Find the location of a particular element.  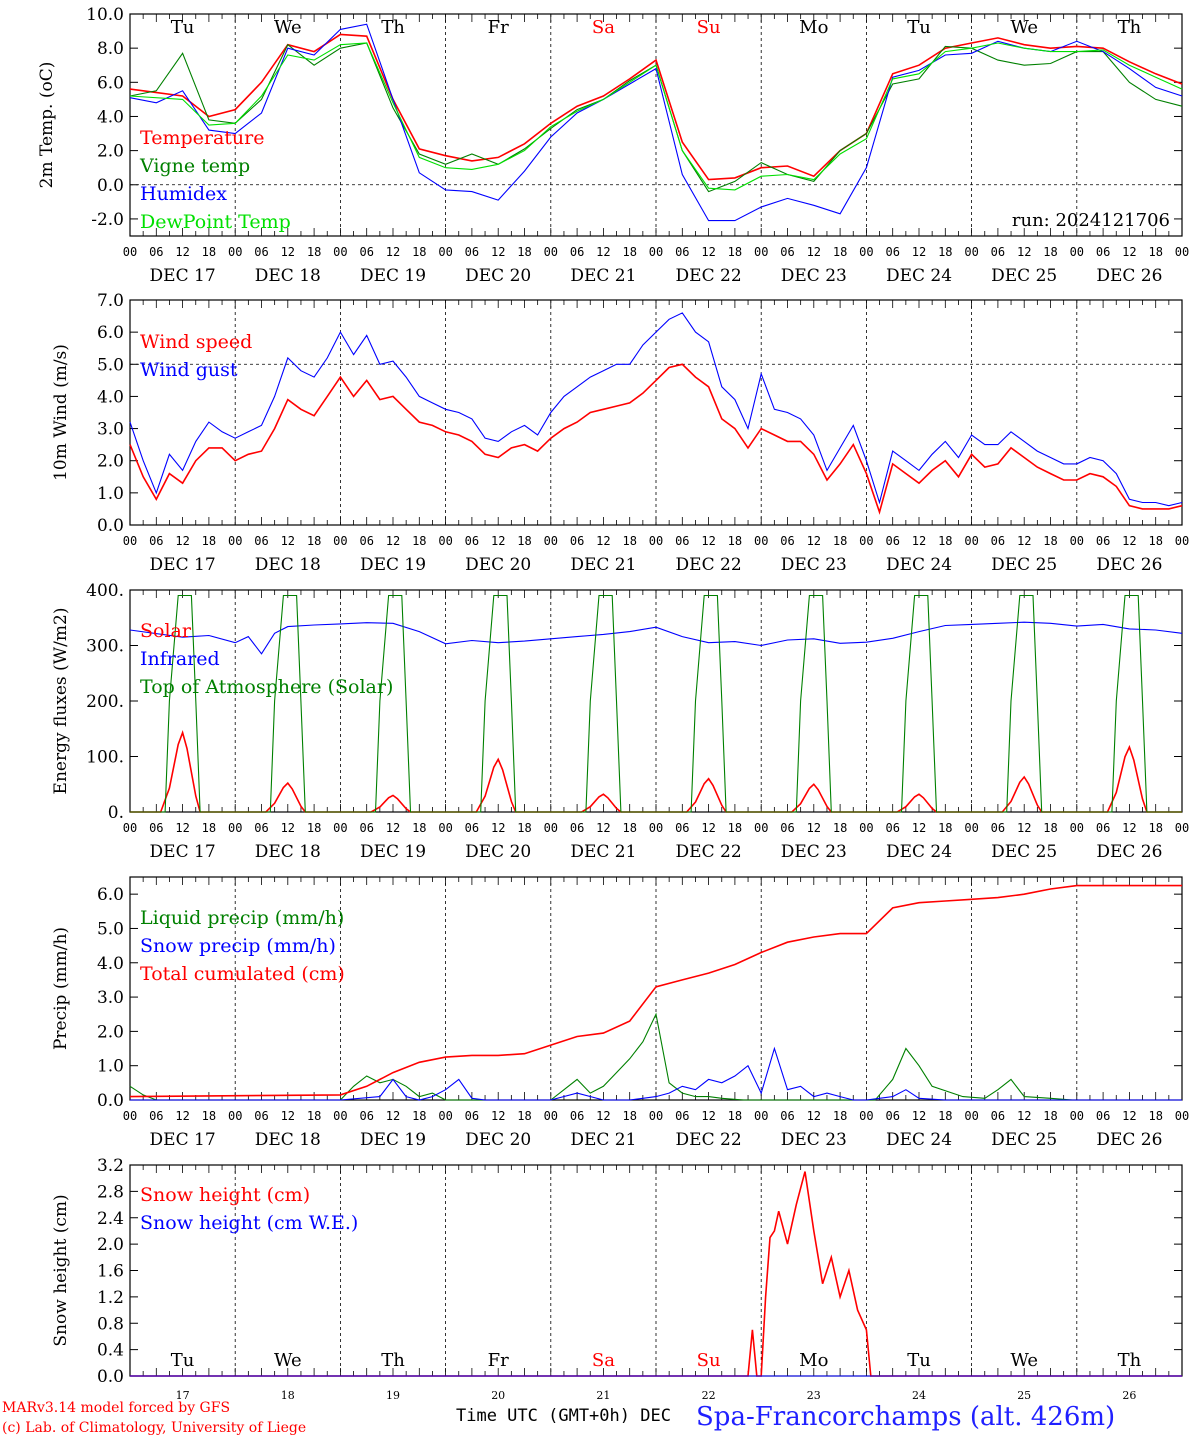

legend-entry: Humidex is located at coordinates (183, 194).